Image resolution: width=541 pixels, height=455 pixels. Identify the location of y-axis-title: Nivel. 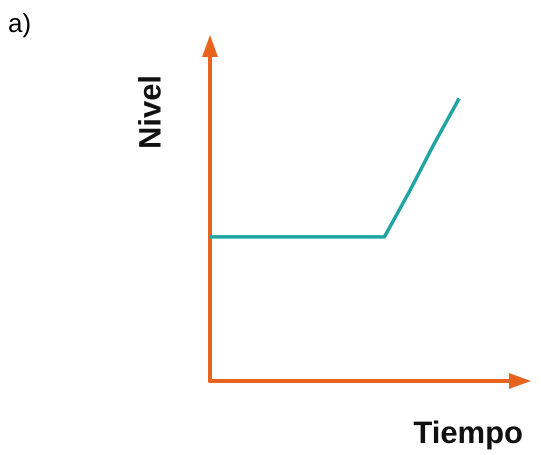
(150, 112).